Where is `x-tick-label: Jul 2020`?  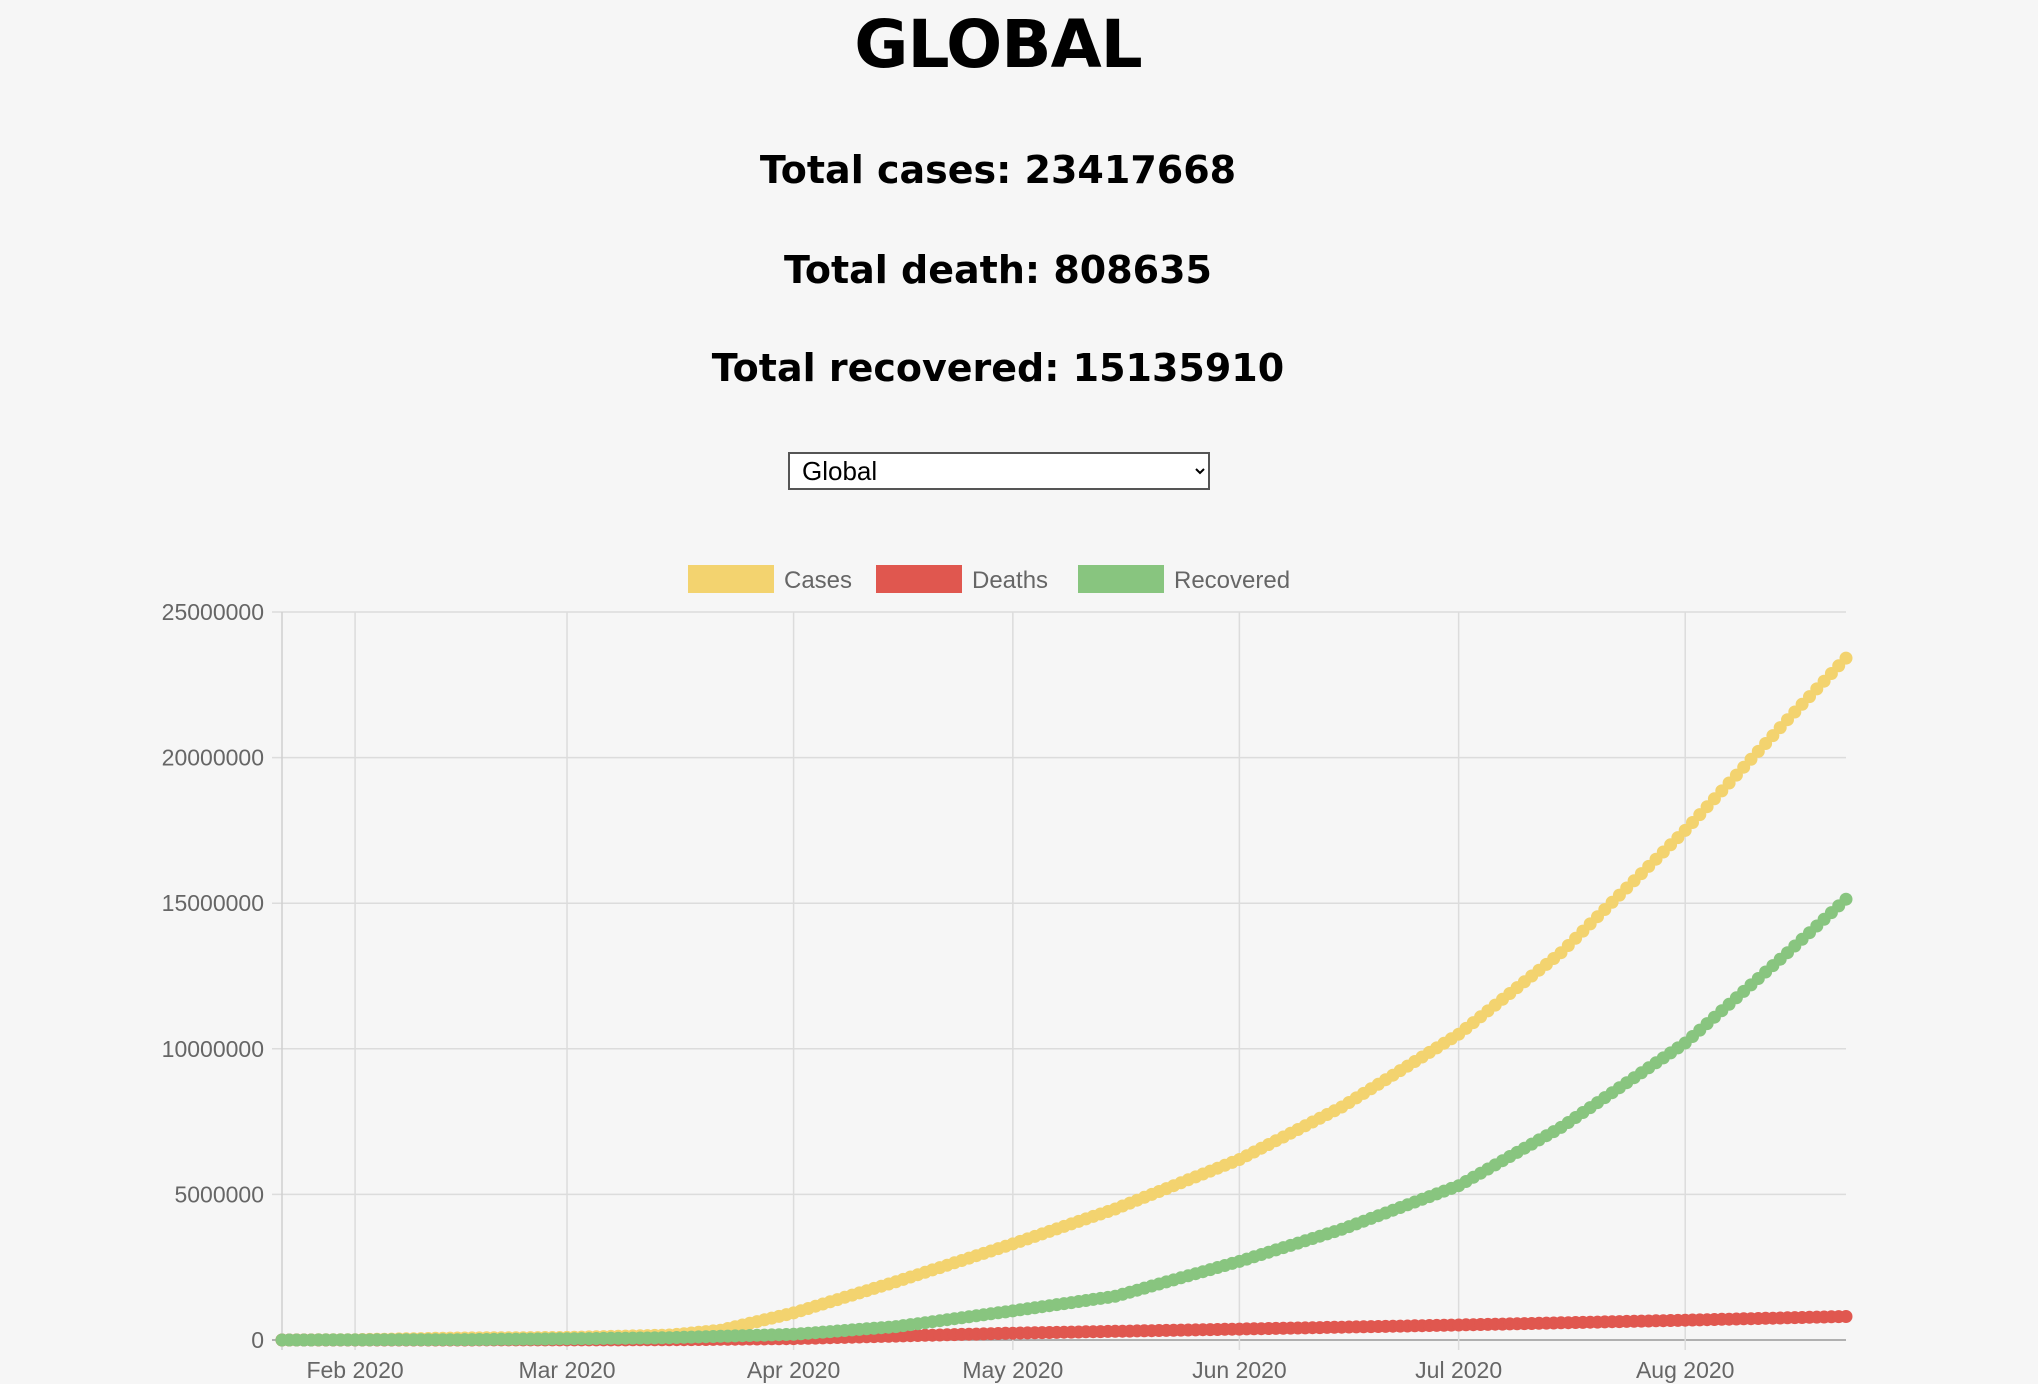 x-tick-label: Jul 2020 is located at coordinates (1458, 1370).